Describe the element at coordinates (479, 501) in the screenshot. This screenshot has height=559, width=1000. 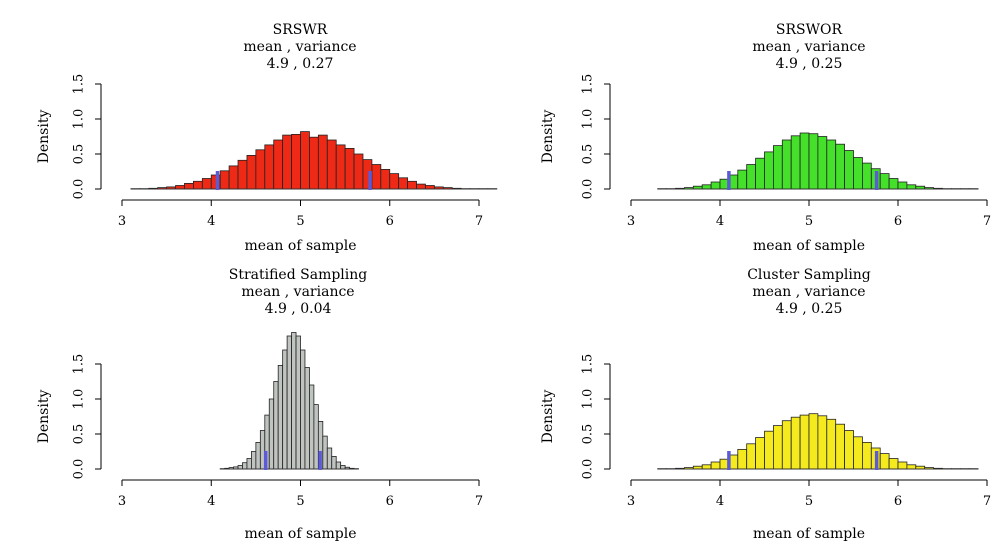
I see `x-tick-label: 7` at that location.